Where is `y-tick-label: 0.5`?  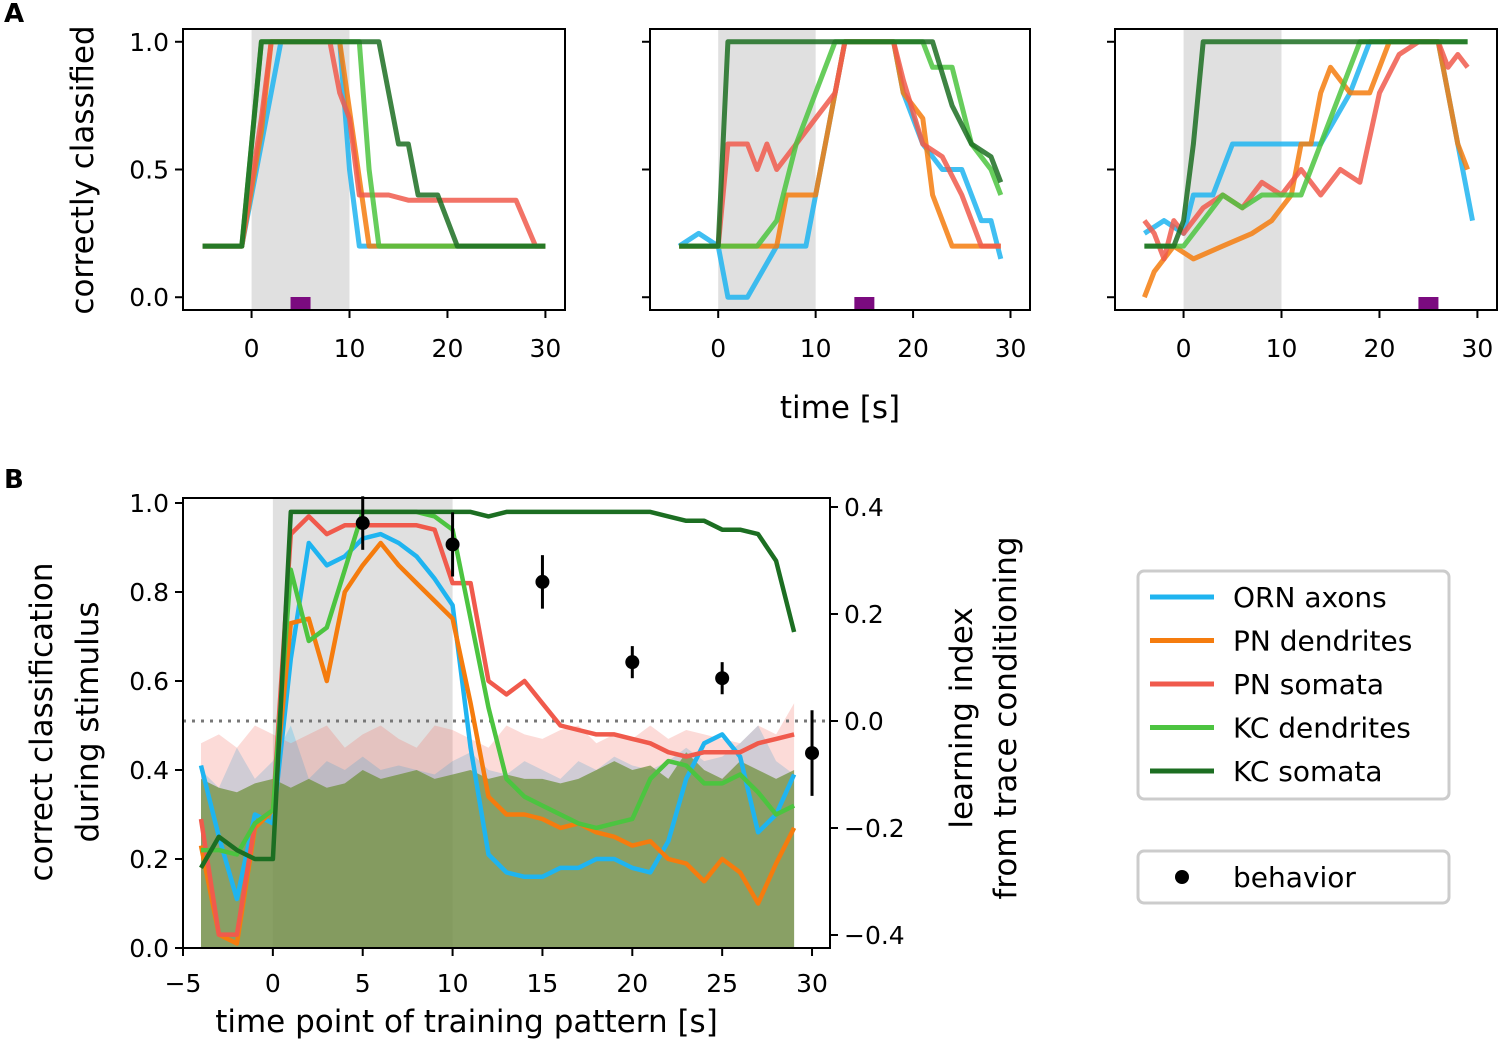 y-tick-label: 0.5 is located at coordinates (149, 170).